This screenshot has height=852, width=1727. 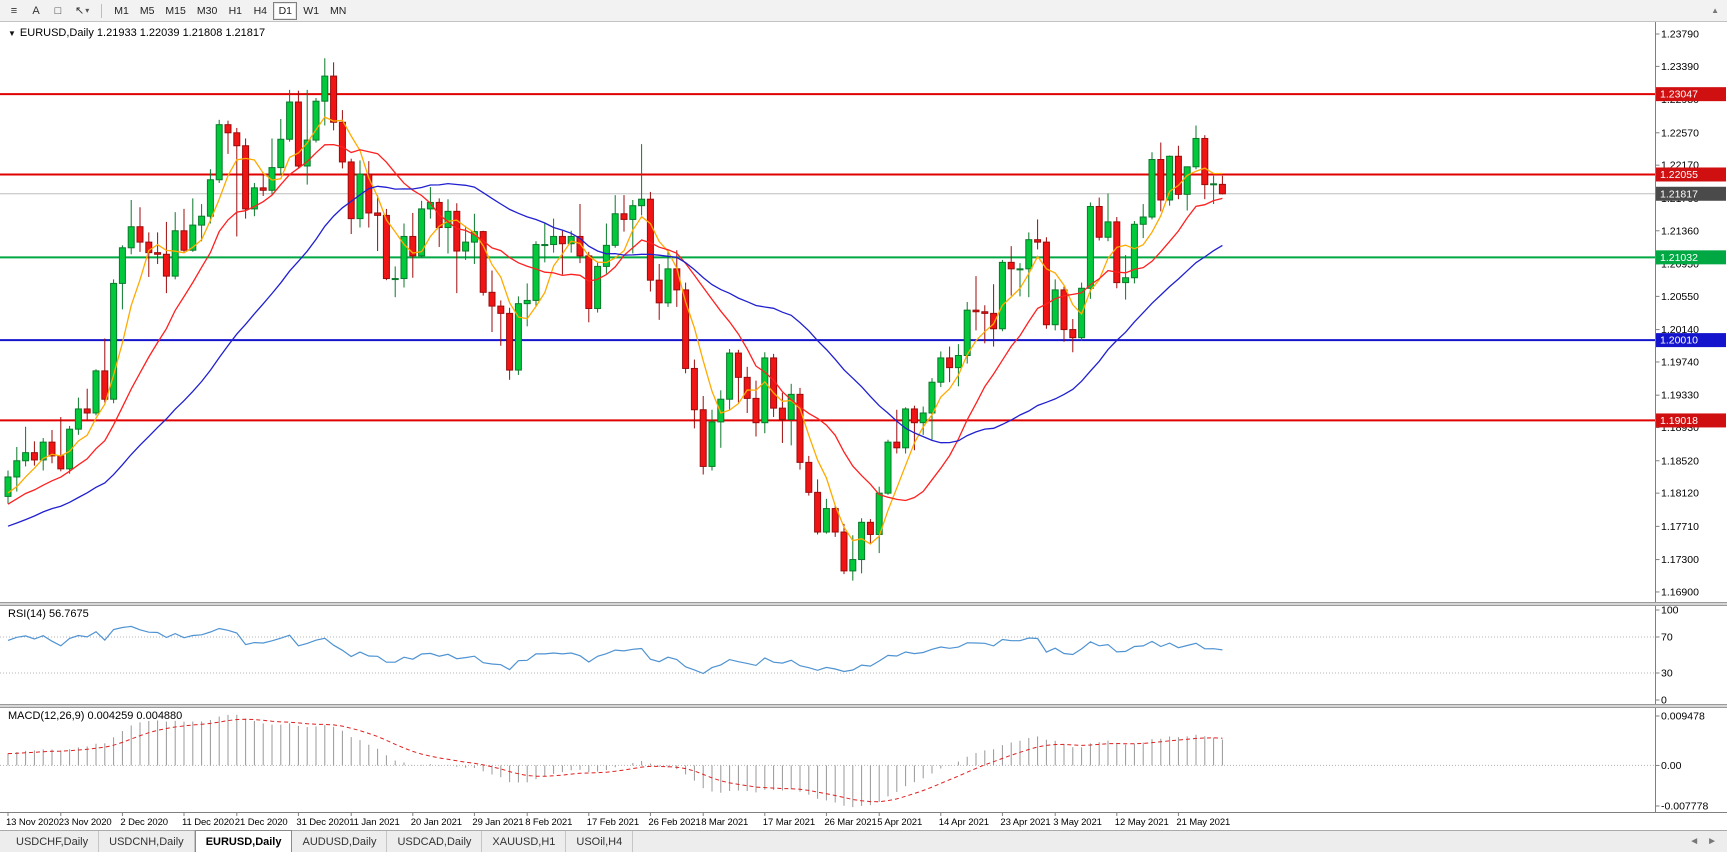 What do you see at coordinates (1680, 231) in the screenshot?
I see `price-axis-label: 1.21360` at bounding box center [1680, 231].